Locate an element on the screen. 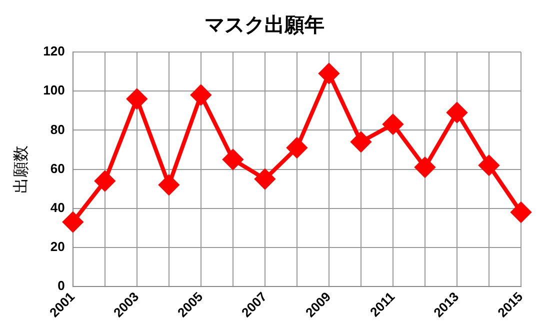  y-axis-title: 出願数 is located at coordinates (21, 169).